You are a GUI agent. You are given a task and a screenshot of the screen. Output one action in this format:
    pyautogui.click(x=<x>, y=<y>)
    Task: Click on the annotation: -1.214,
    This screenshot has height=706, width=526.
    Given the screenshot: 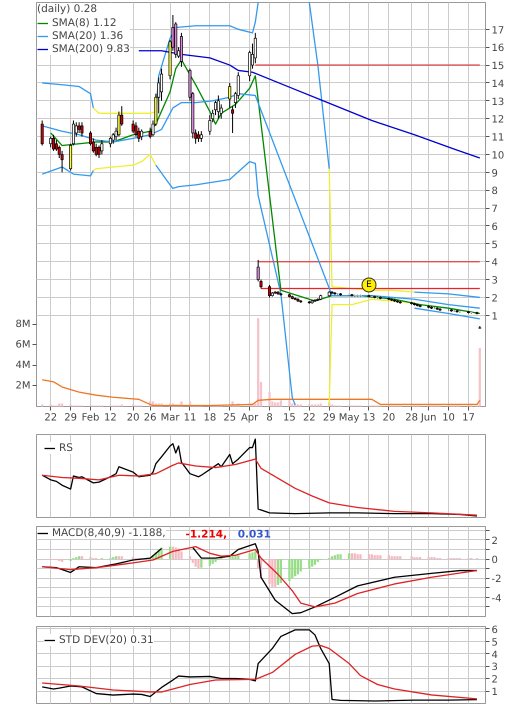 What is the action you would take?
    pyautogui.click(x=207, y=534)
    